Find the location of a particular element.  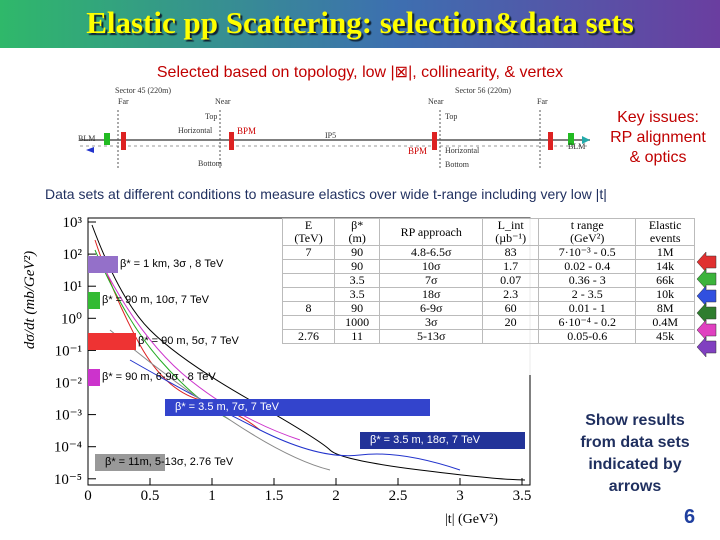

table-row: 8 90 6-9σ 60 0.01 - 1 8M is located at coordinates (488, 308).